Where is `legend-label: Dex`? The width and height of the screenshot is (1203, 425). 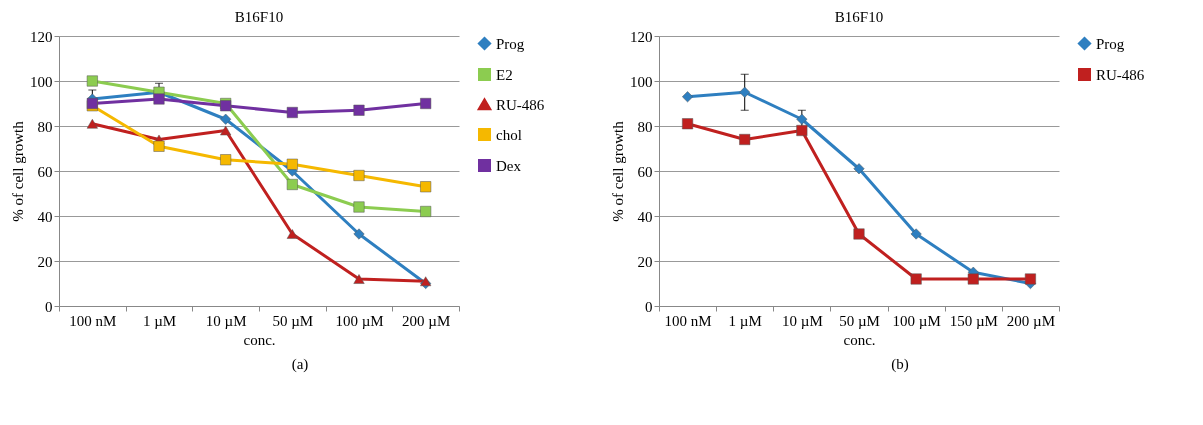 legend-label: Dex is located at coordinates (509, 165).